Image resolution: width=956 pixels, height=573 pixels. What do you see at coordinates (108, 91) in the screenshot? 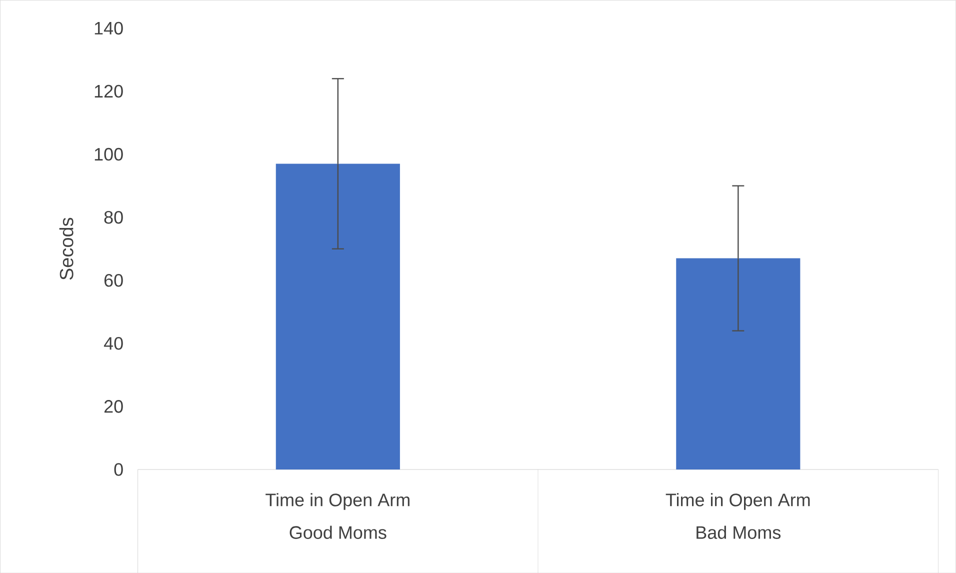
I see `y-tick-label: 120` at bounding box center [108, 91].